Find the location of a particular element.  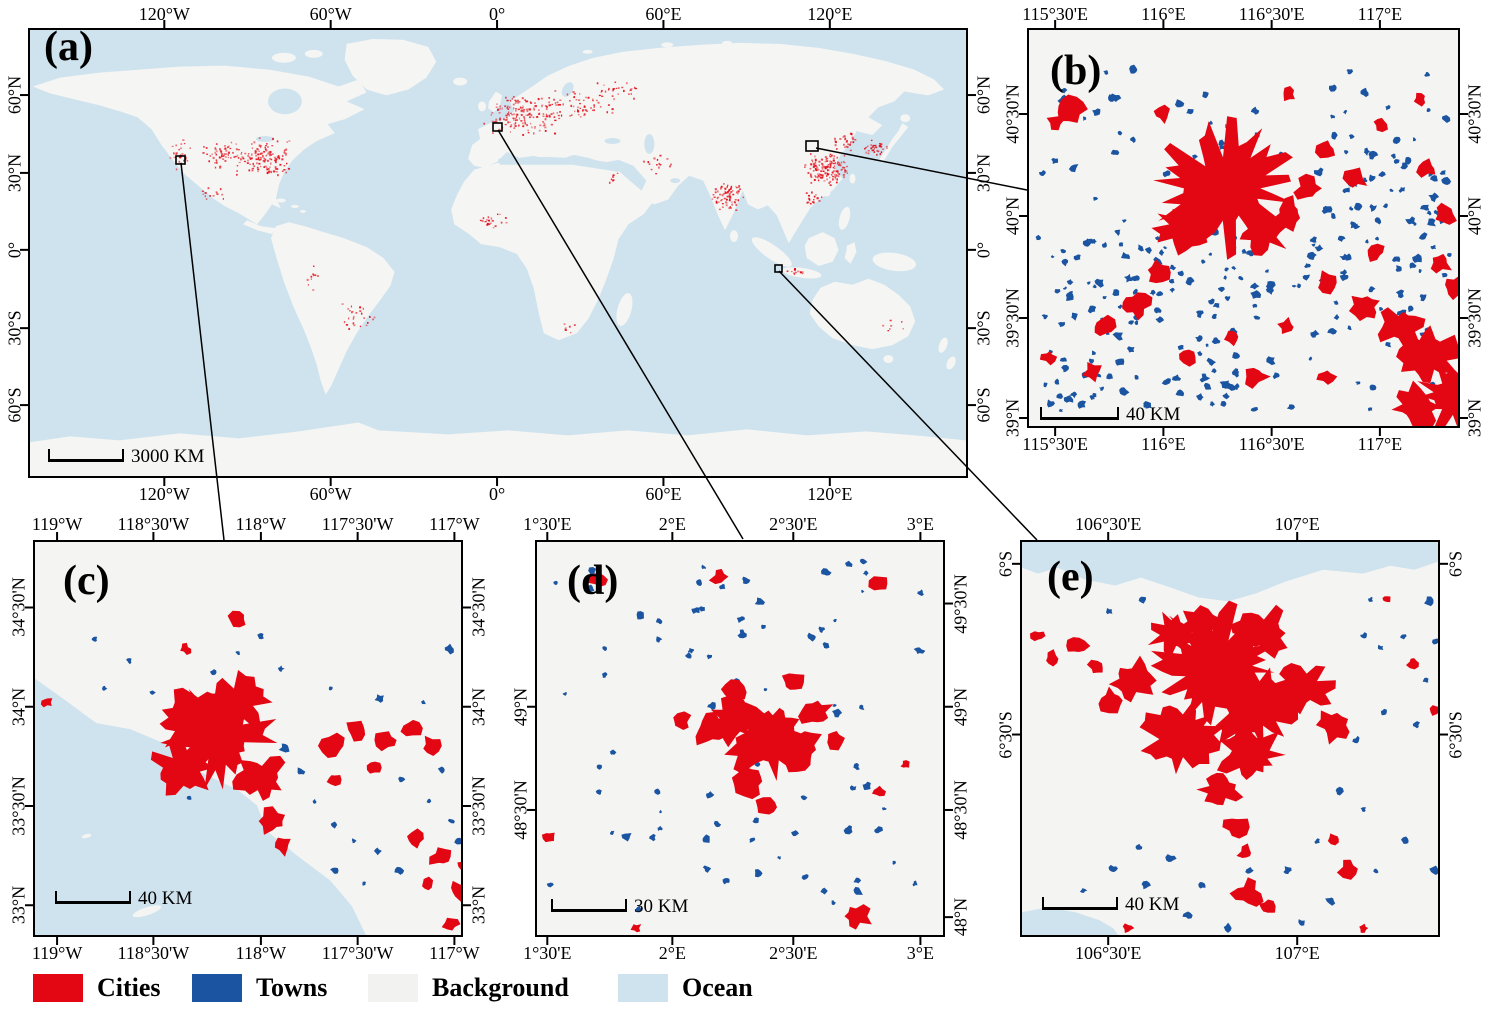

tick-label: 117°W is located at coordinates (454, 524).